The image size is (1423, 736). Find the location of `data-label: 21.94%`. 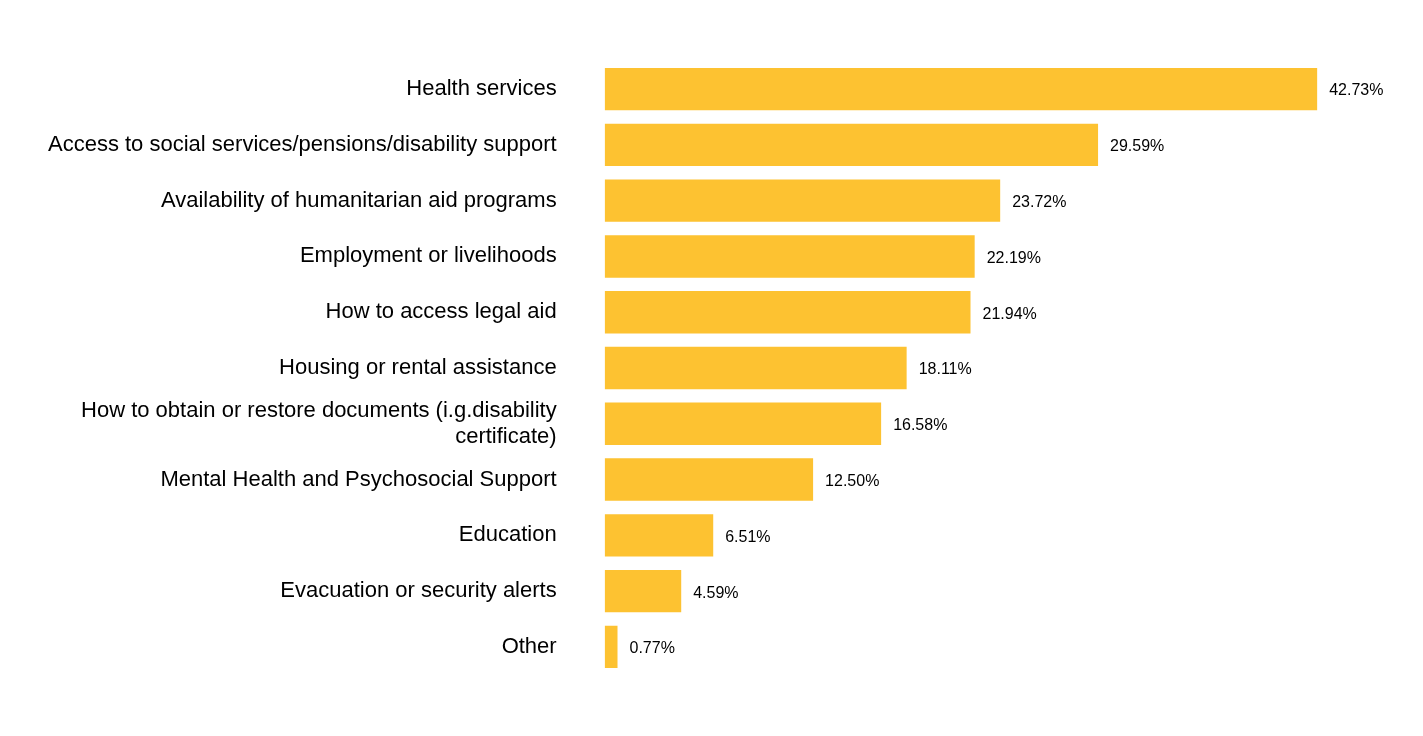

data-label: 21.94% is located at coordinates (1009, 313).